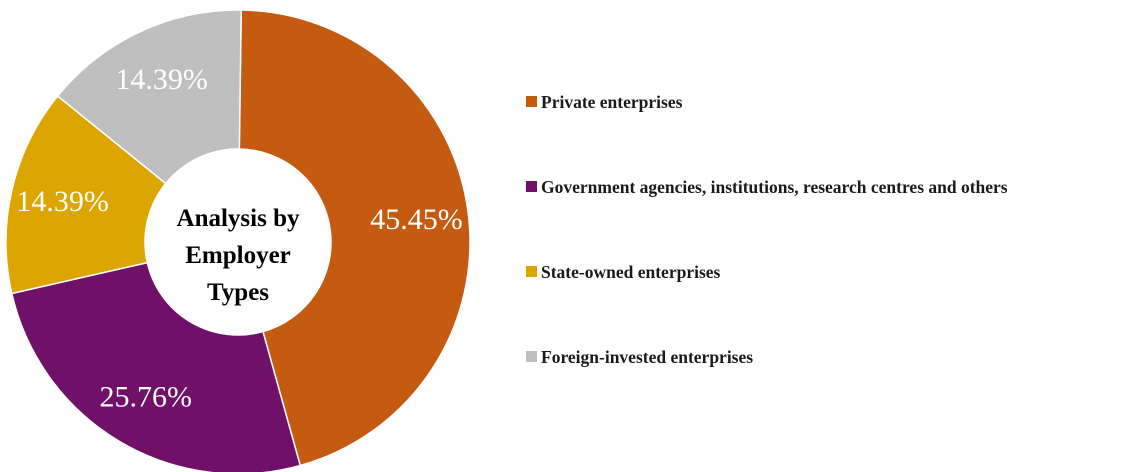  Describe the element at coordinates (238, 218) in the screenshot. I see `center-title-line-1: Analysis by` at that location.